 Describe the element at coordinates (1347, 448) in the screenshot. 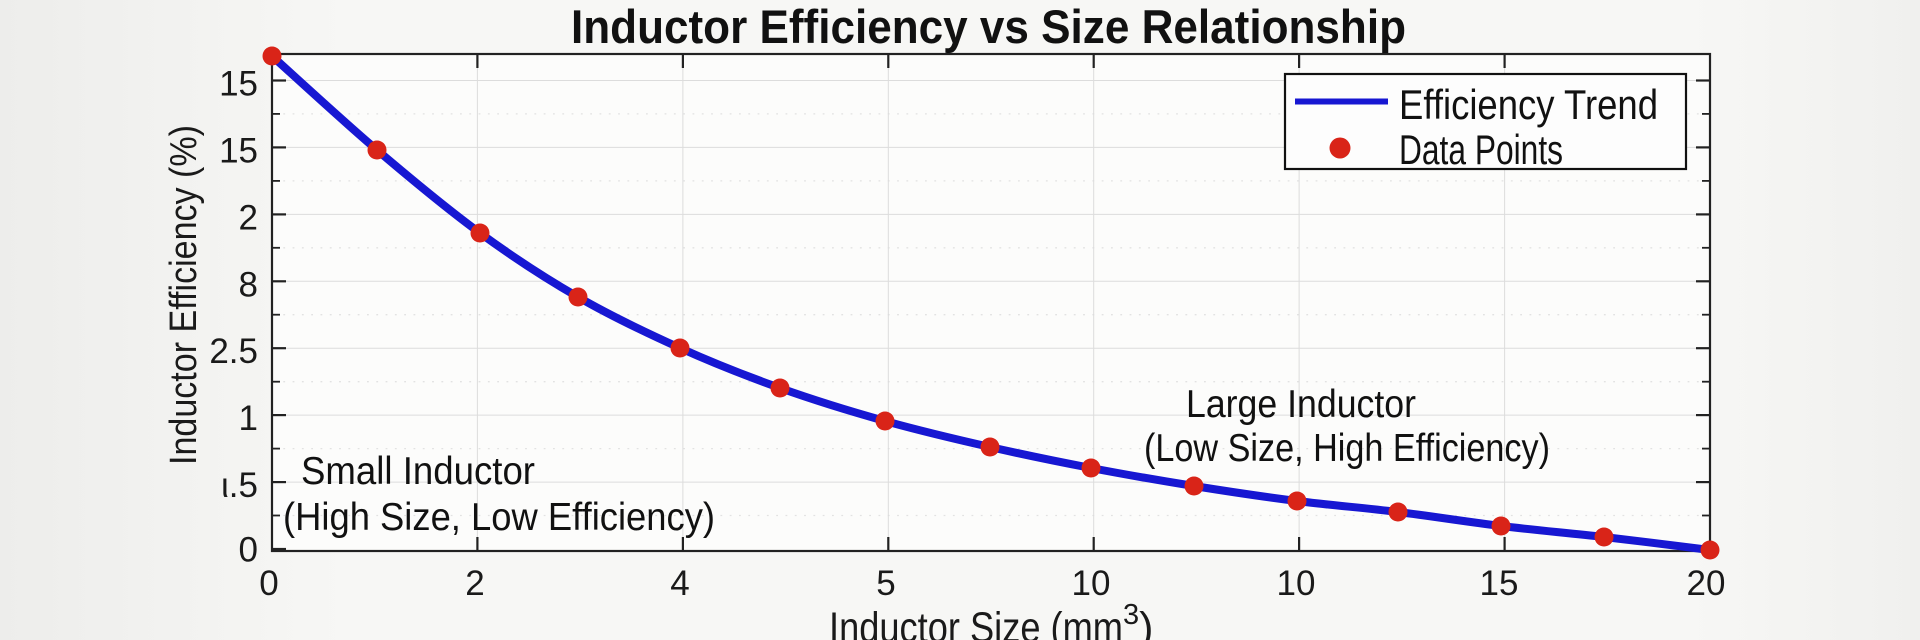

I see `svg-text: (Low Size, High Efficiency)` at that location.